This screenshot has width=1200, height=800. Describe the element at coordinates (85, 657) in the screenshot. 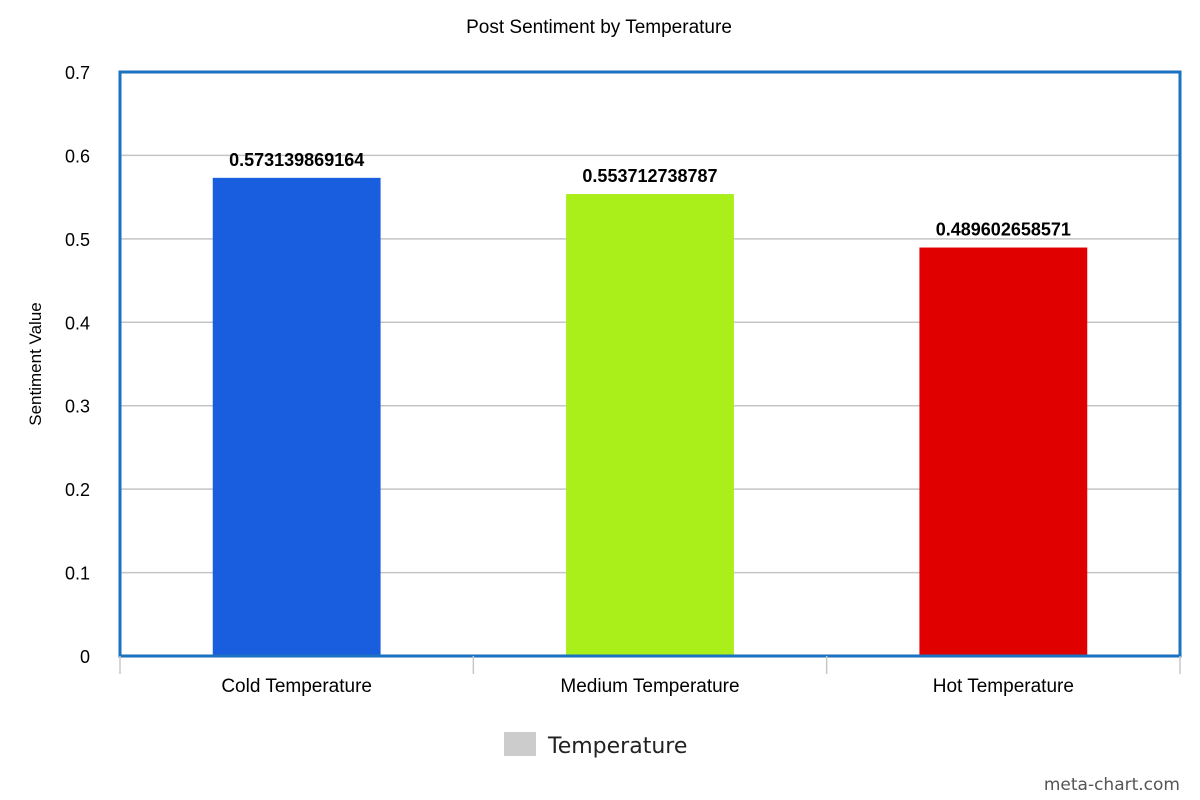

I see `y-tick-label: 0` at that location.